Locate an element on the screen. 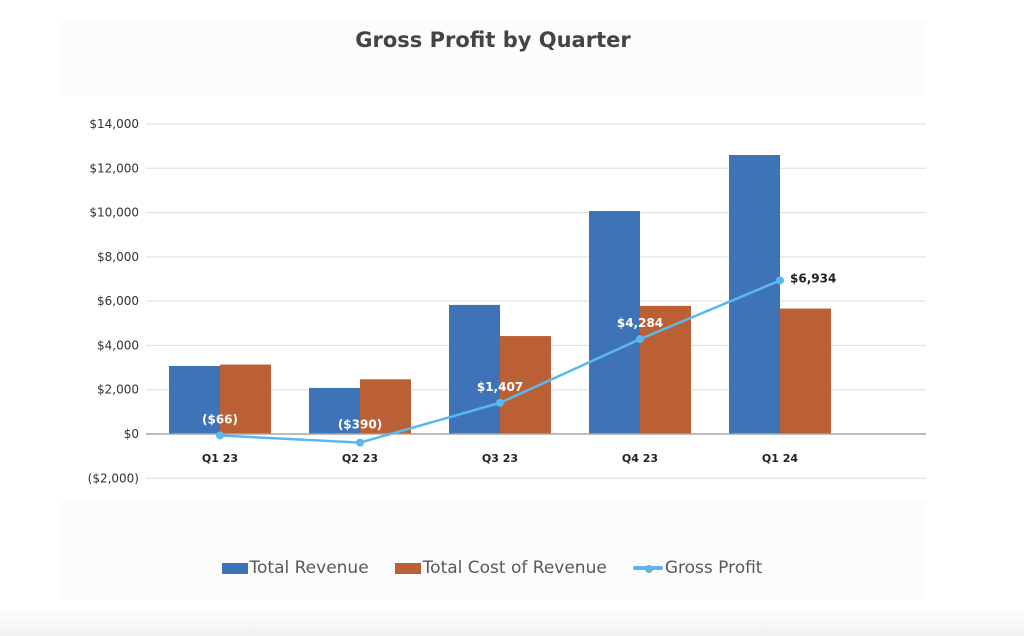 The width and height of the screenshot is (1024, 636). data-label-gross-profit: ($66) is located at coordinates (220, 419).